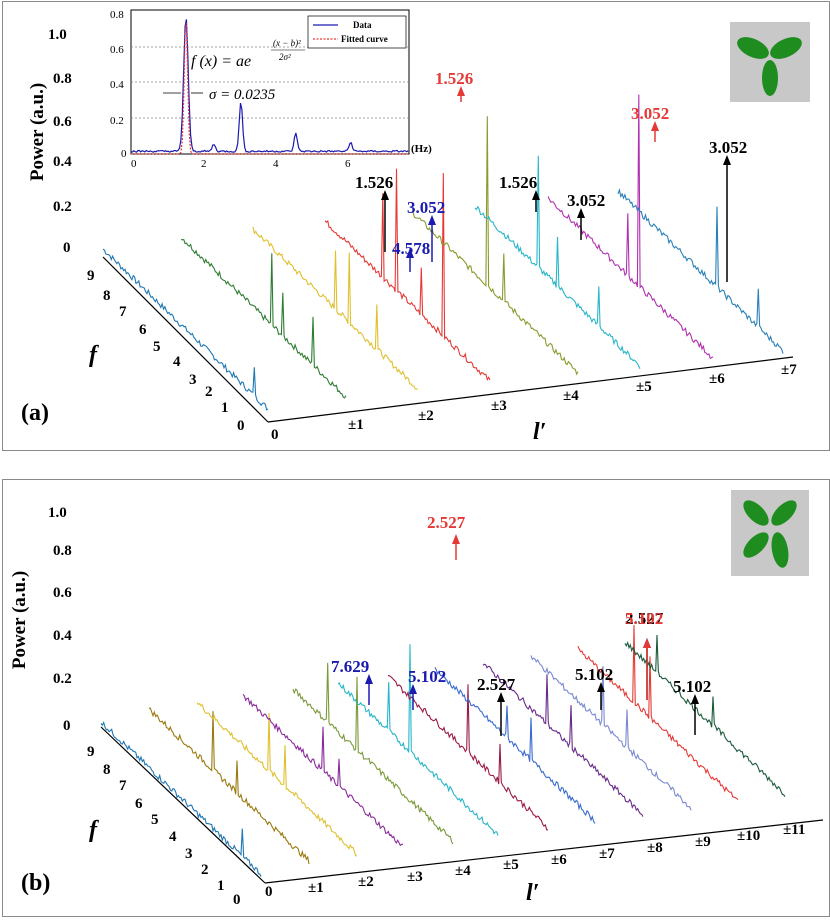 This screenshot has height=921, width=830. I want to click on inset-y-tick: 0, so click(124, 154).